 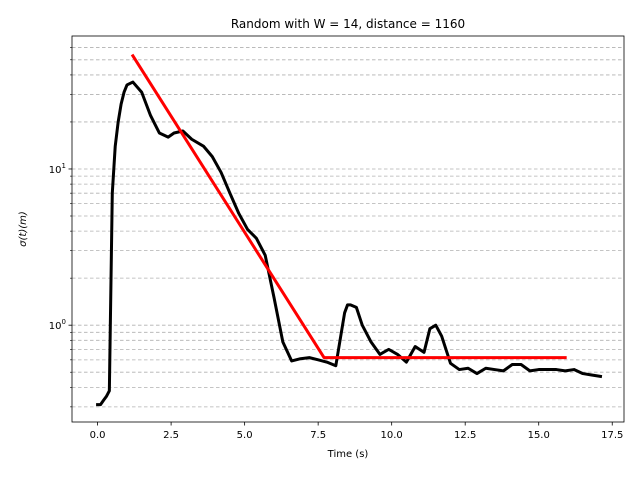 What do you see at coordinates (23, 229) in the screenshot?
I see `y-axis-label: σ(t)(m)` at bounding box center [23, 229].